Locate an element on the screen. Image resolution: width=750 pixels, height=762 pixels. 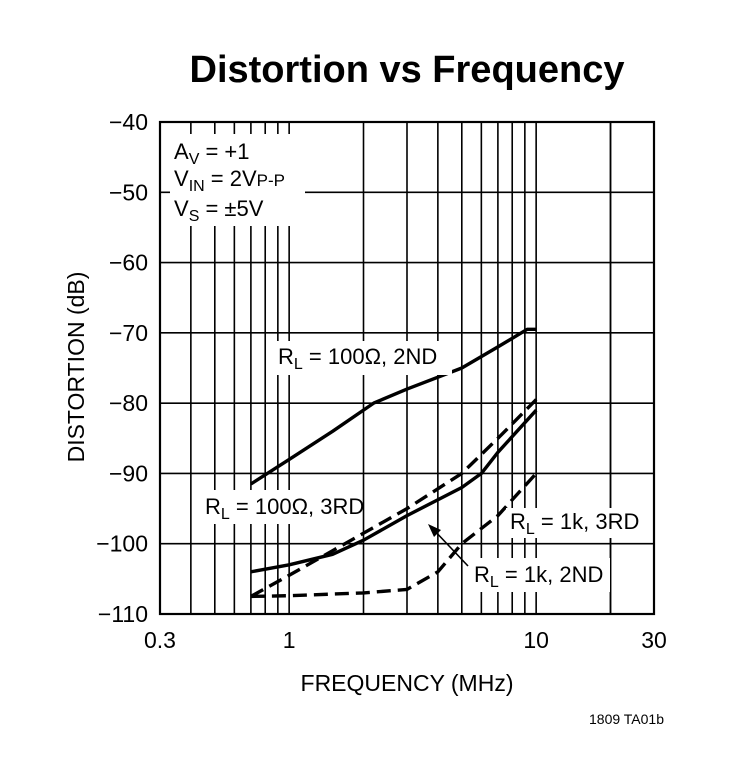
y-tick-label: −40 is located at coordinates (128, 122).